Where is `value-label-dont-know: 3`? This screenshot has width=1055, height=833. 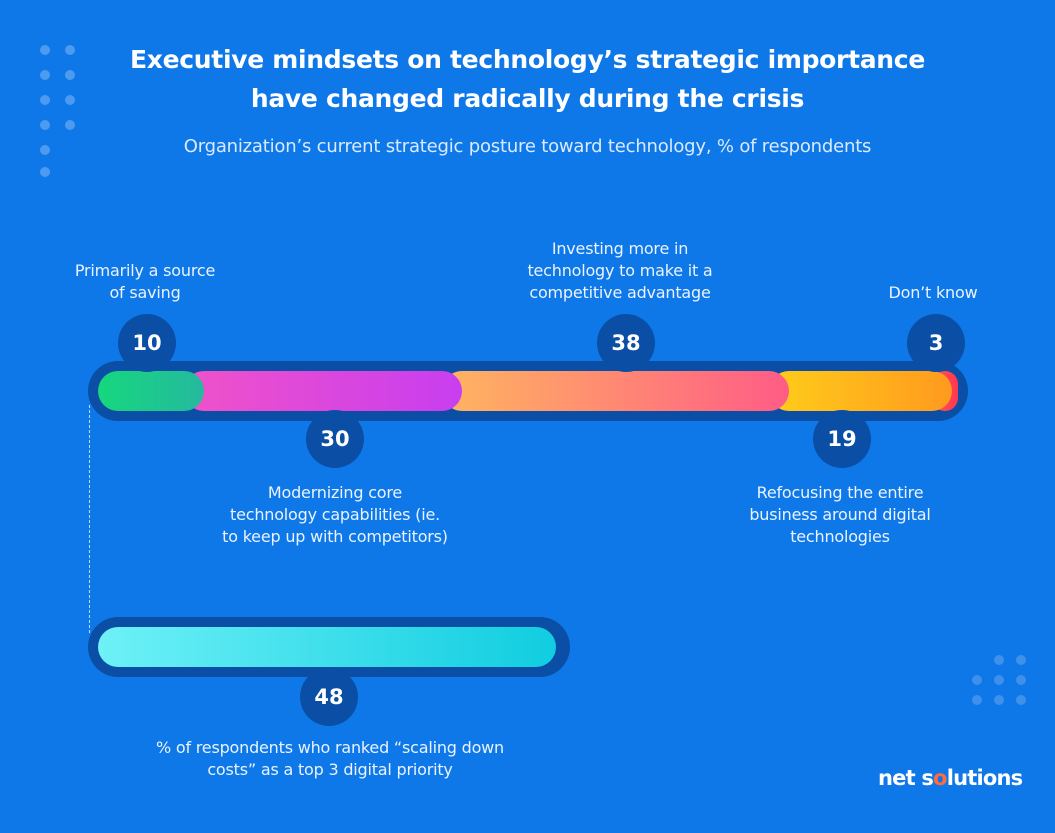 value-label-dont-know: 3 is located at coordinates (936, 343).